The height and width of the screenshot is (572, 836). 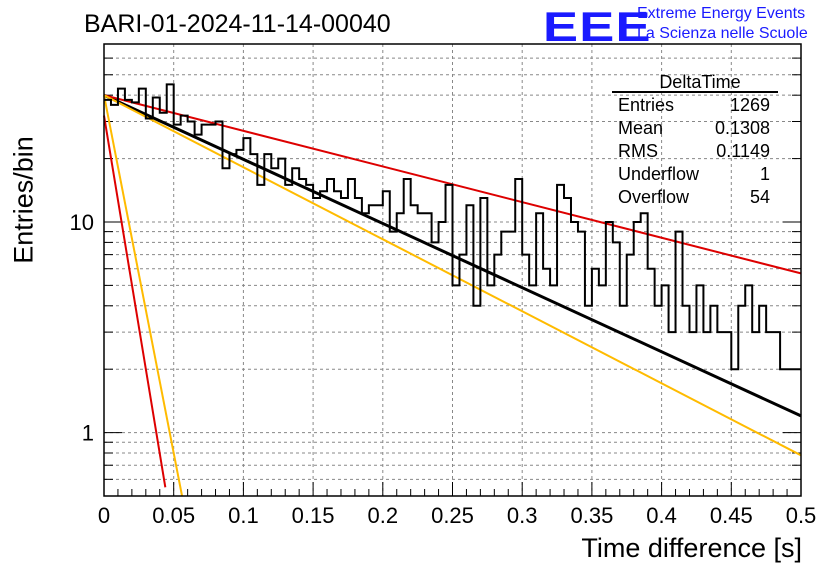 I want to click on stats-key: Underflow, so click(x=659, y=174).